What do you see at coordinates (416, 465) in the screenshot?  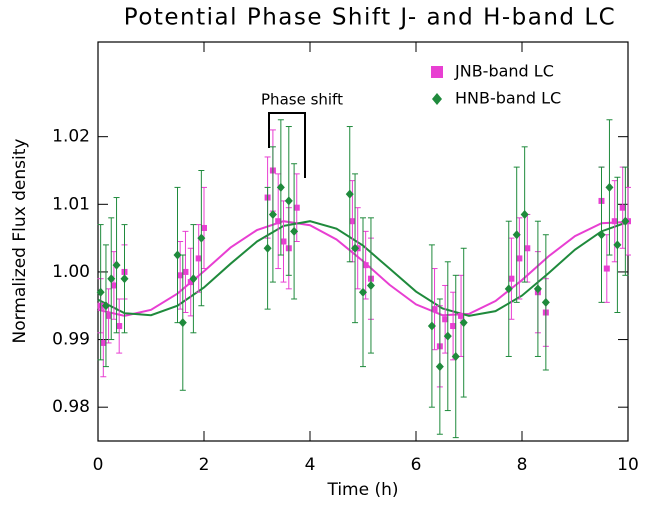 I see `x-tick-label: 6` at bounding box center [416, 465].